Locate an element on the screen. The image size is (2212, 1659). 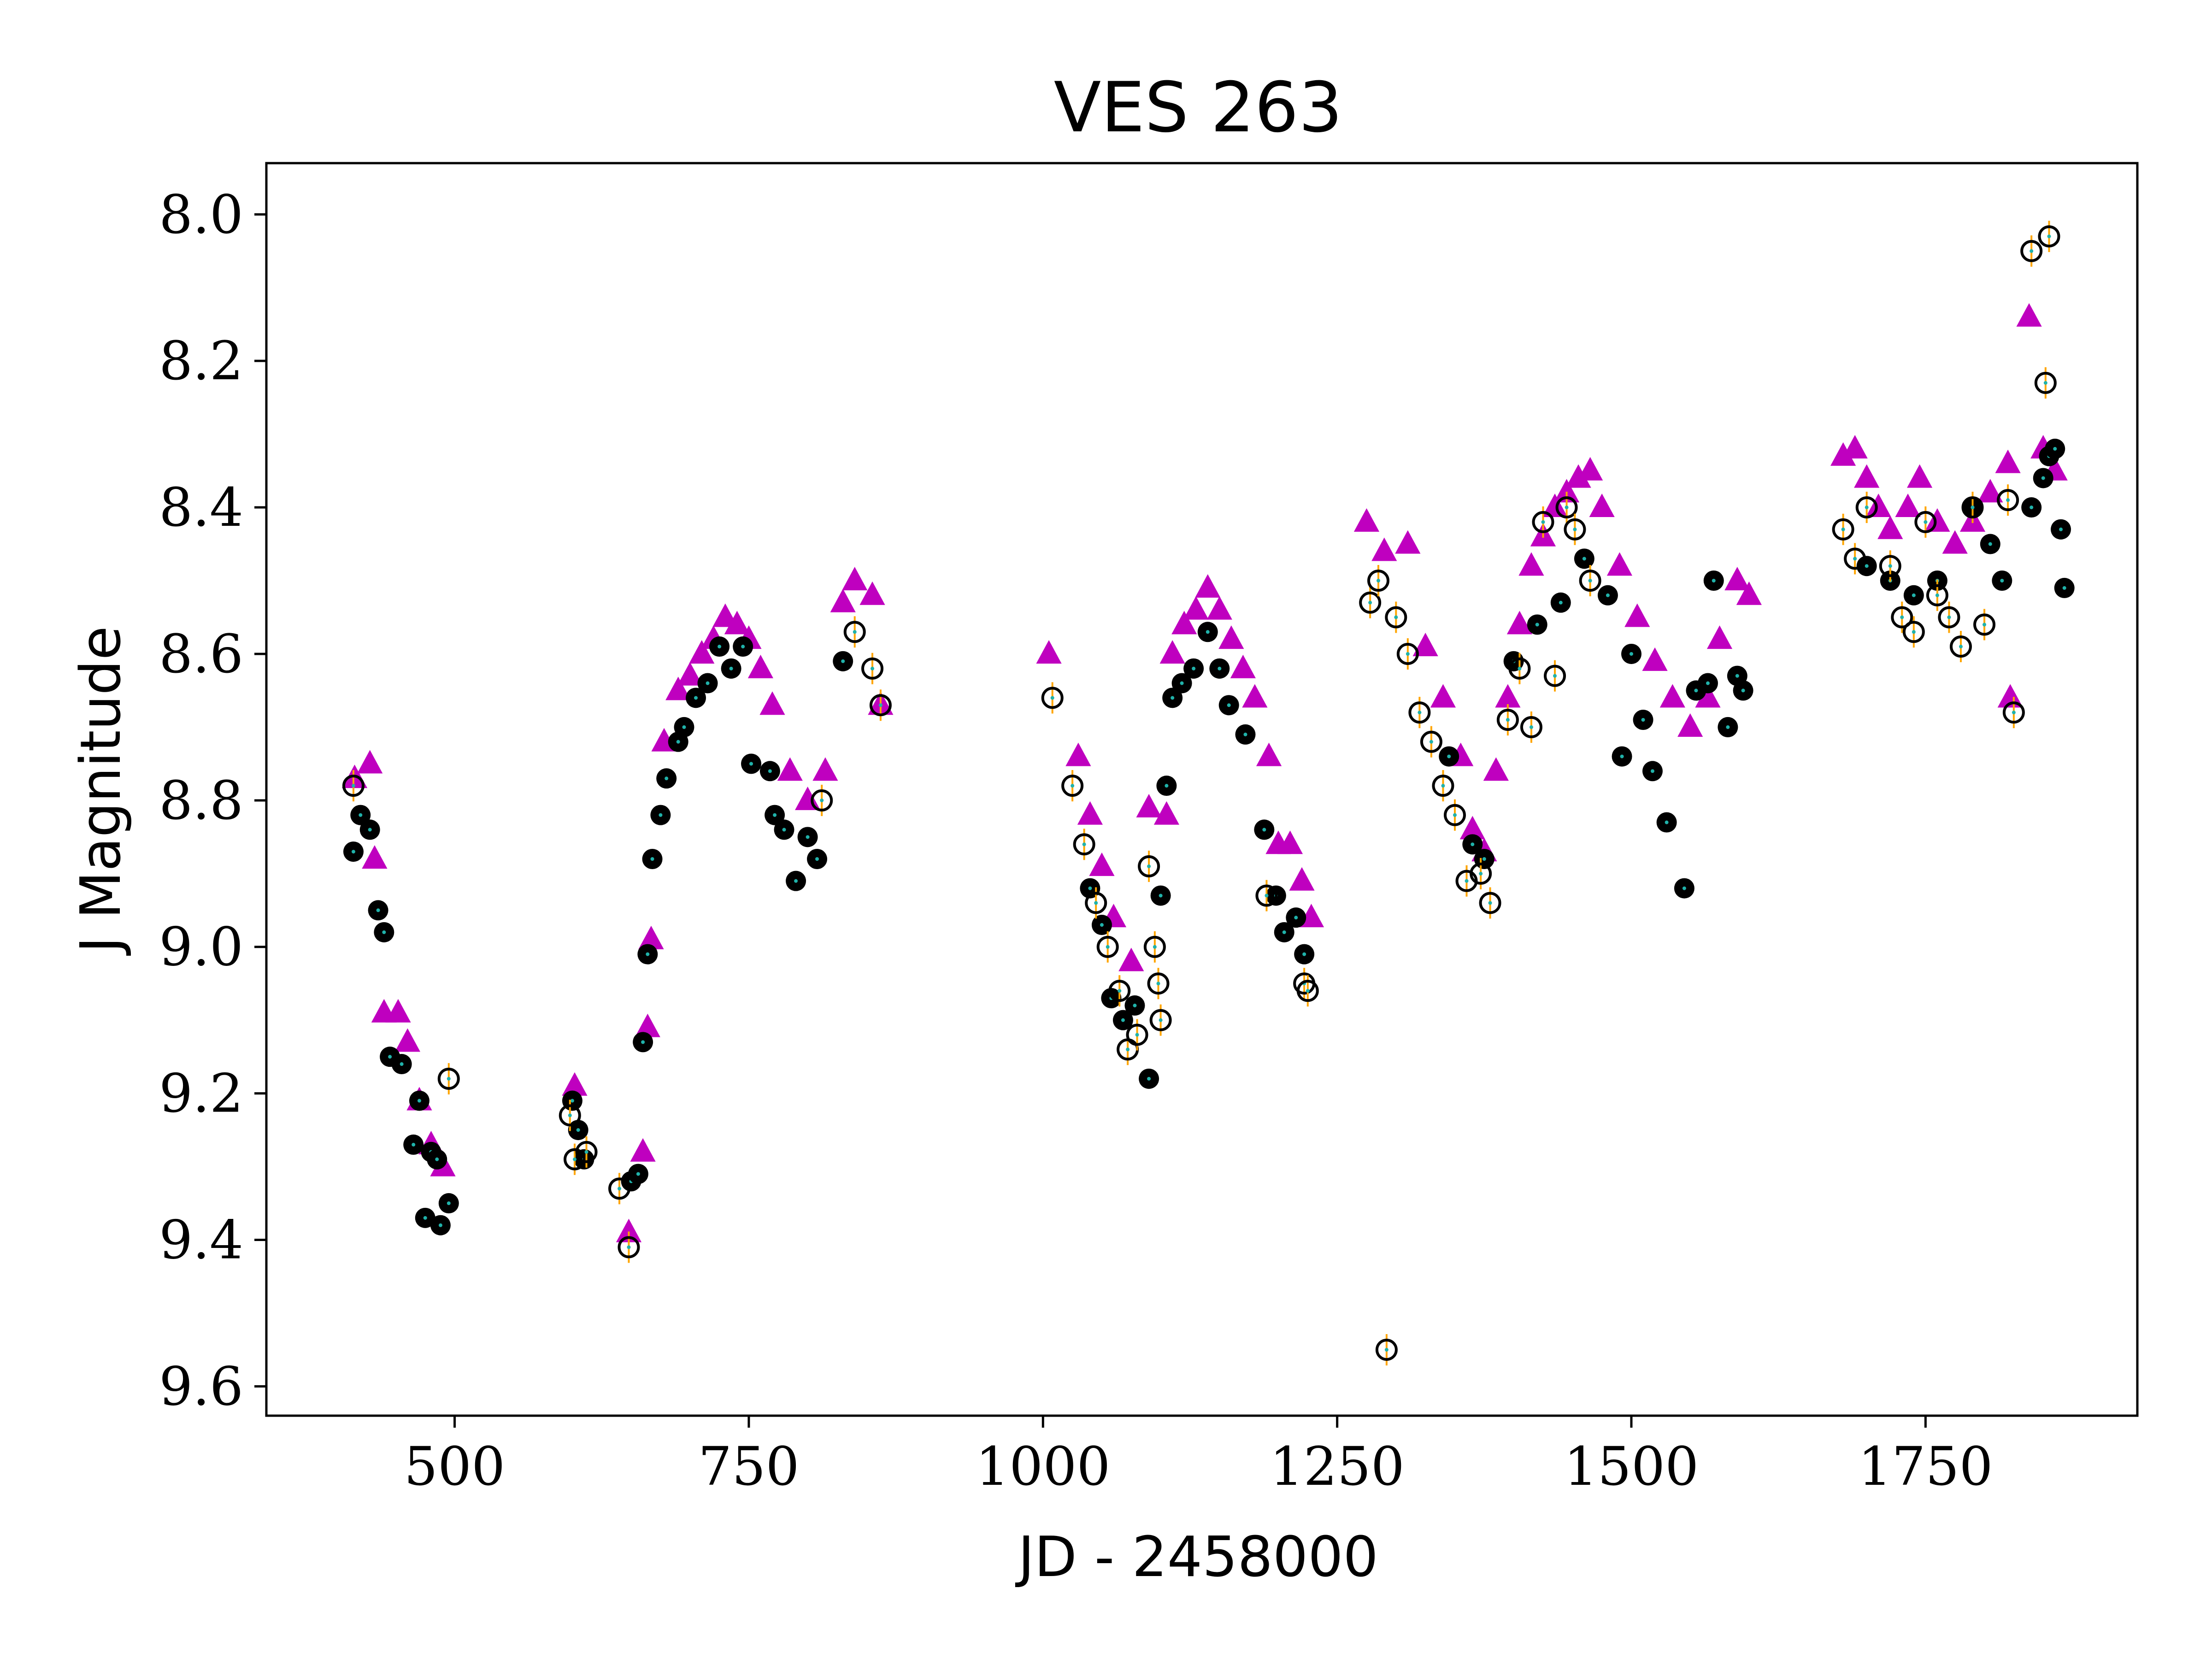
x-axis: 500 750 1000 1250 1500 1750 is located at coordinates (1198, 1457).